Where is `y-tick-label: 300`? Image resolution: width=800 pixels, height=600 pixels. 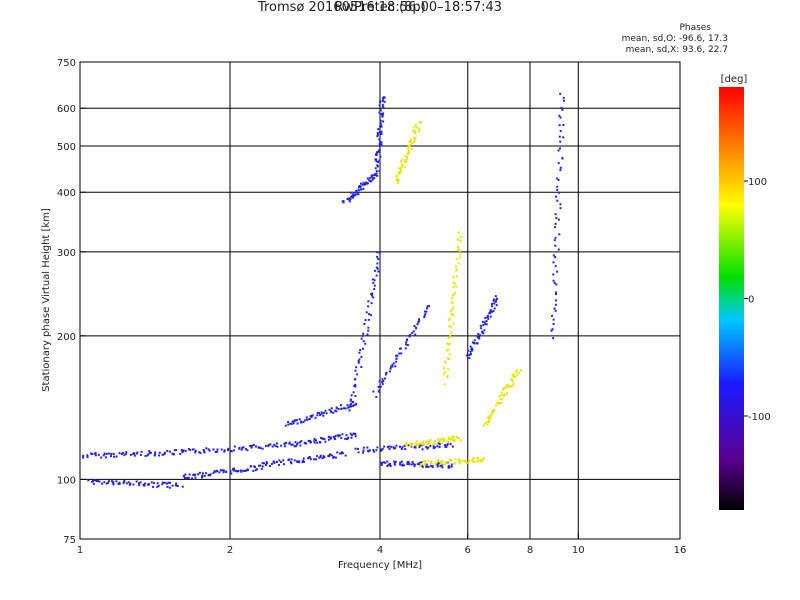
y-tick-label: 300 is located at coordinates (66, 253).